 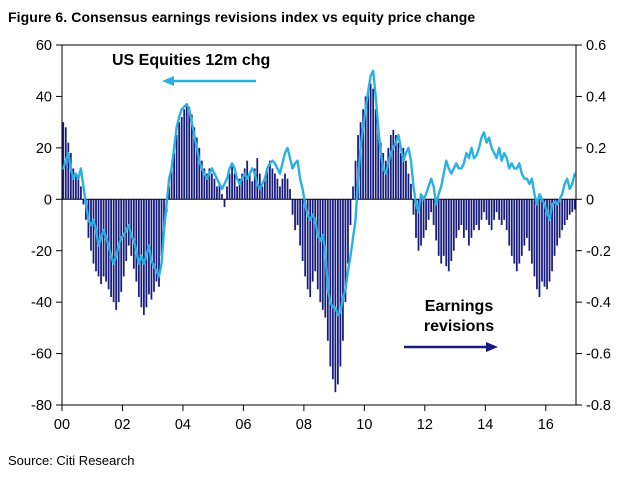 What do you see at coordinates (41, 406) in the screenshot?
I see `svg-text: -80` at bounding box center [41, 406].